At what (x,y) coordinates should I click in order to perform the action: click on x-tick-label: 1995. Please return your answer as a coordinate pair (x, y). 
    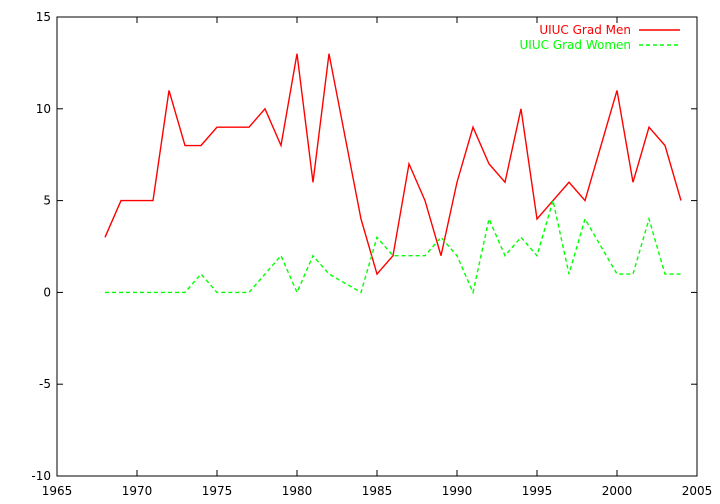
    Looking at the image, I should click on (537, 491).